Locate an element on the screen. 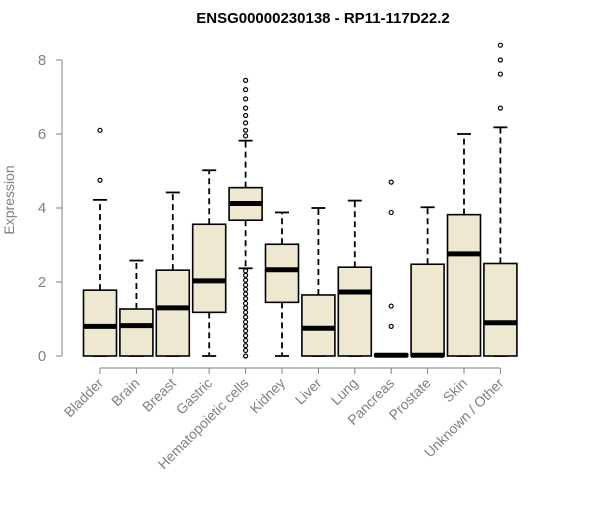 This screenshot has height=505, width=600. box-prostate is located at coordinates (427, 282).